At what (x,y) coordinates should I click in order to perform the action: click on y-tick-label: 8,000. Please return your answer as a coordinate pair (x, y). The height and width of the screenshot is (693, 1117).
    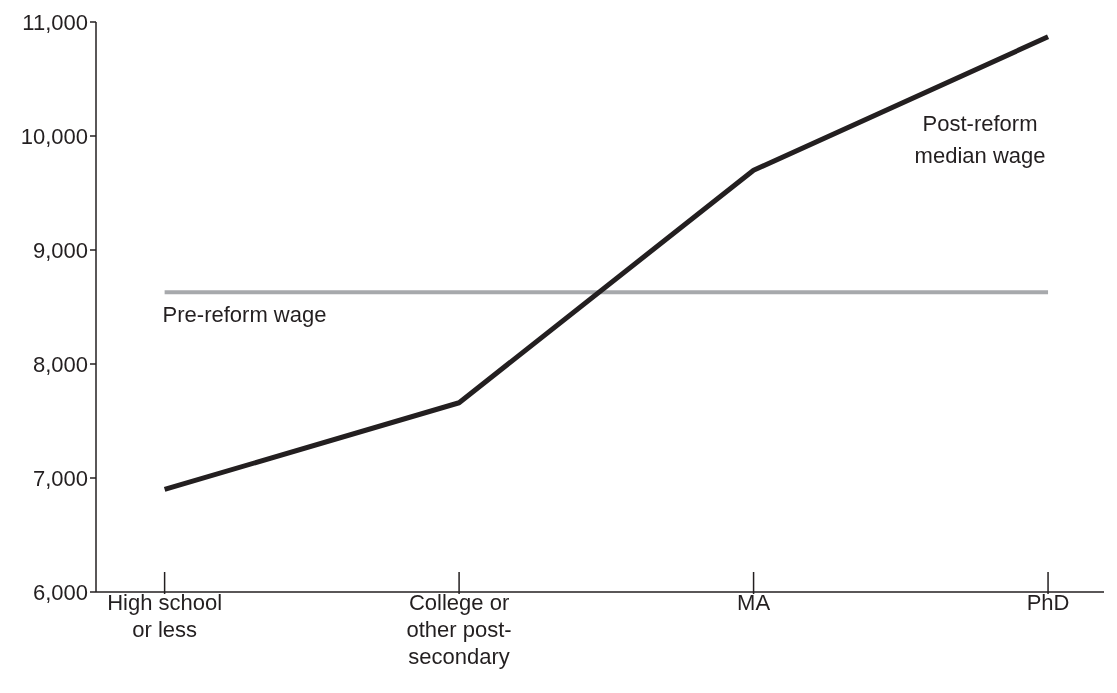
    Looking at the image, I should click on (60, 364).